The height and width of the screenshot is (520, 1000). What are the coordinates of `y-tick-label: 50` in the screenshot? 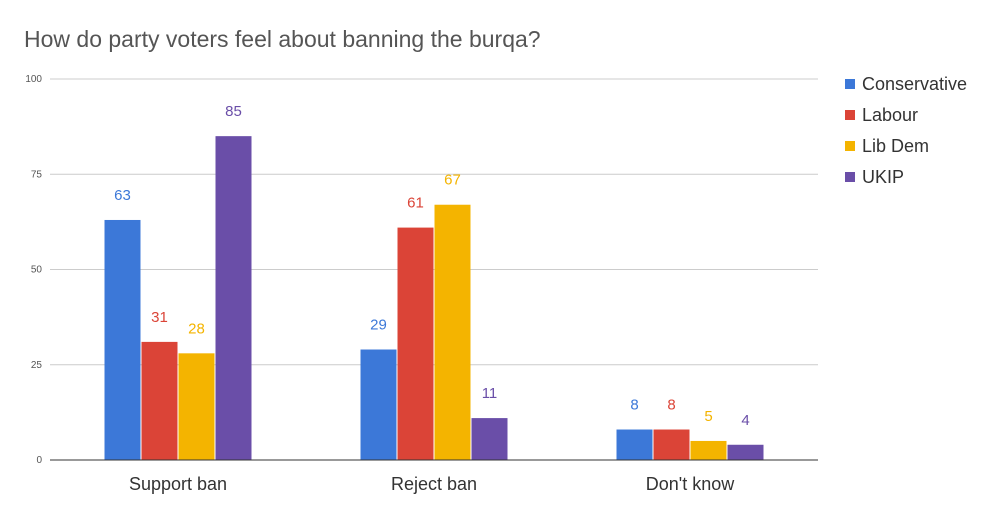 It's located at (37, 270).